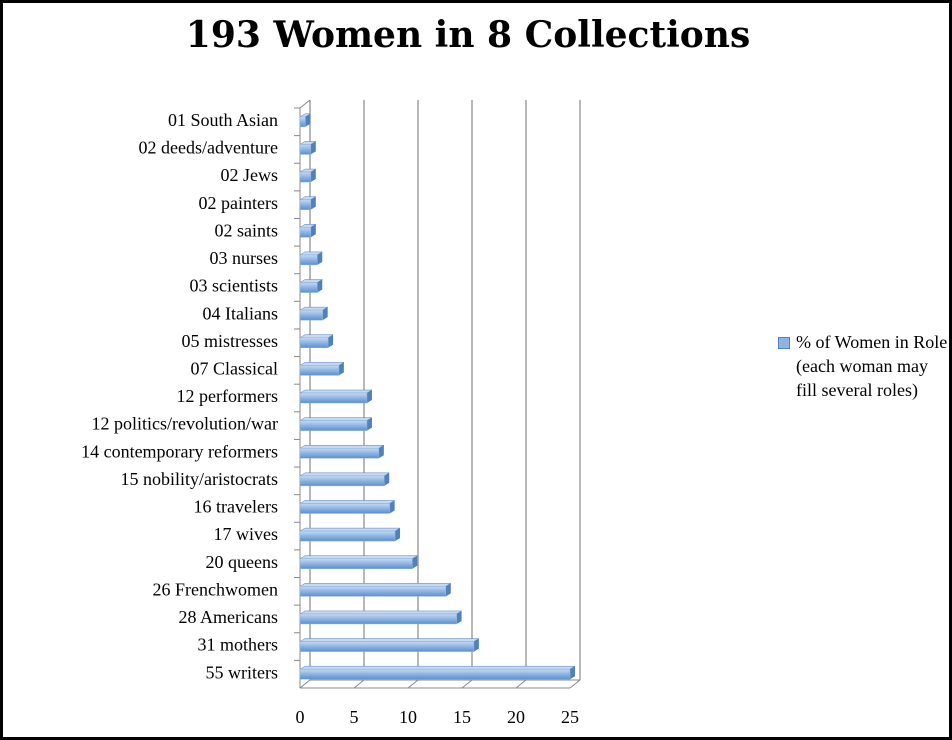  Describe the element at coordinates (240, 313) in the screenshot. I see `y-tick-label: 04 Italians` at that location.